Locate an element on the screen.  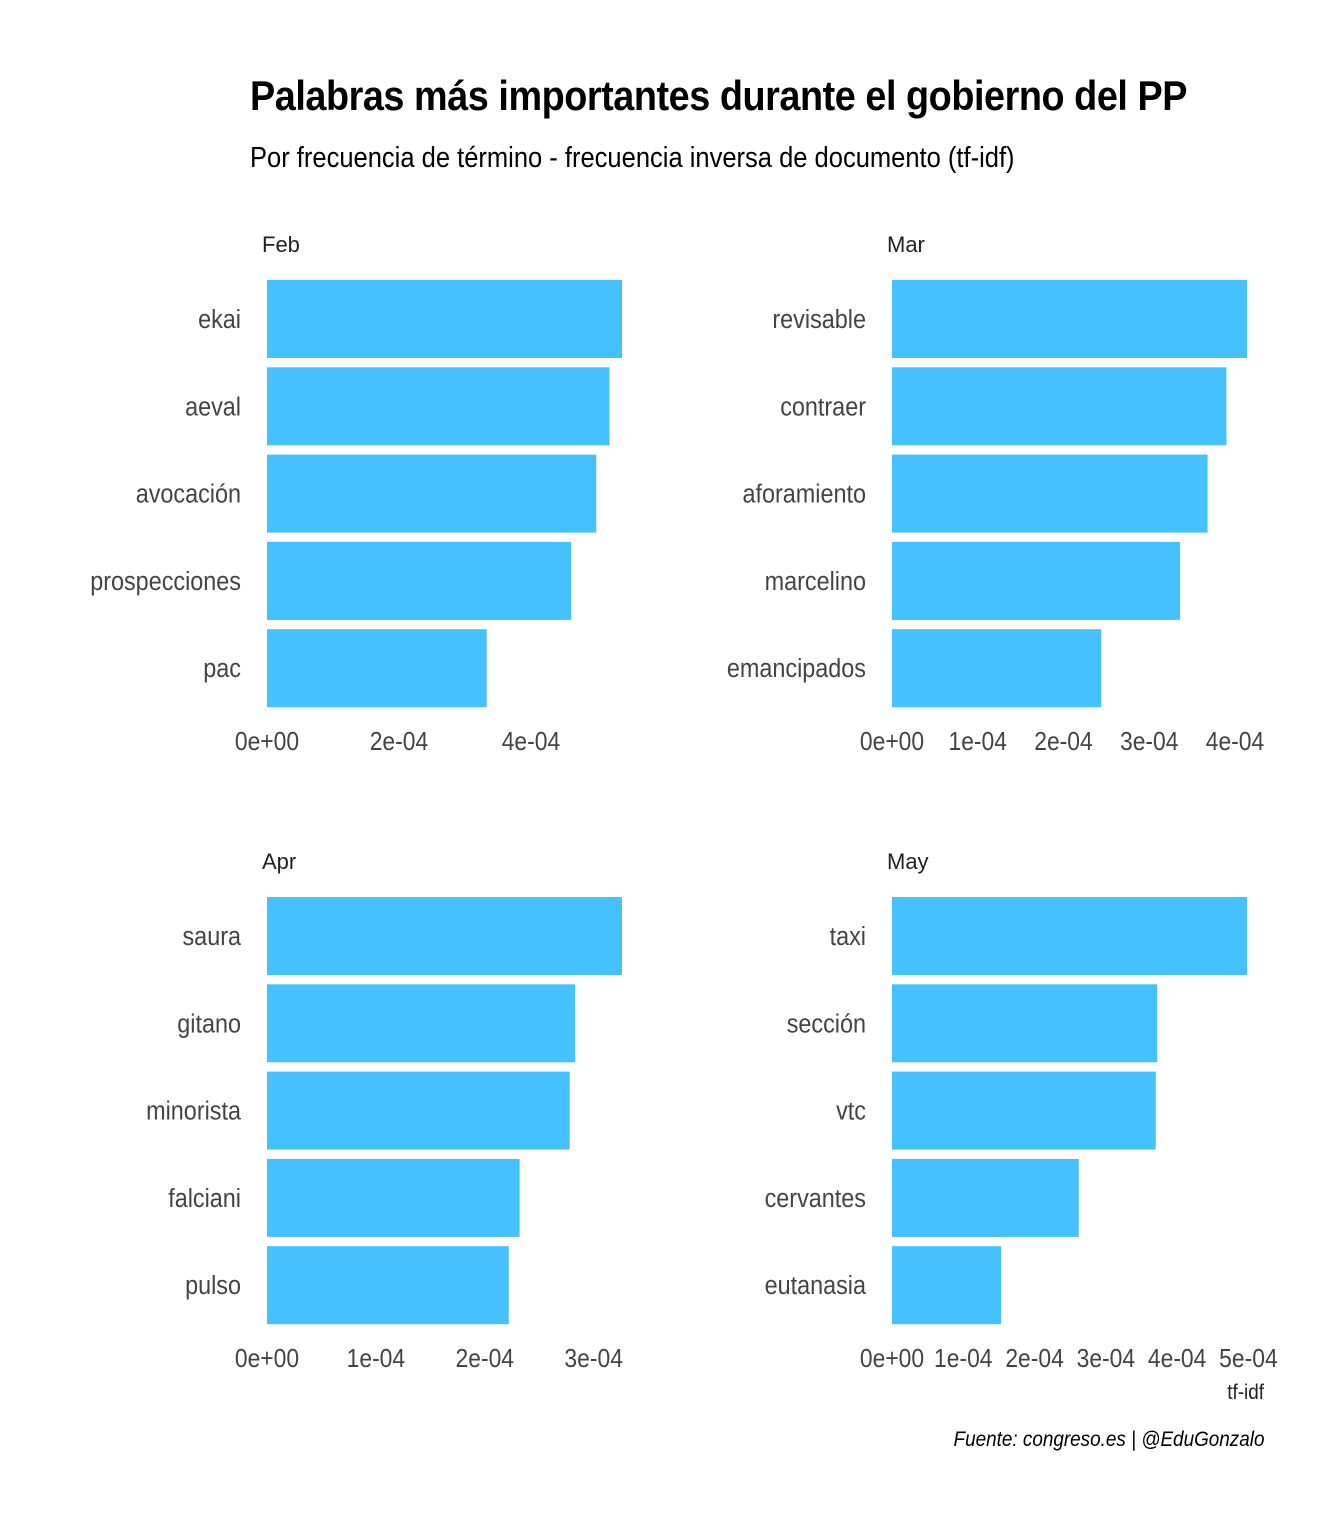
facet-label-apr: Apr is located at coordinates (279, 861).